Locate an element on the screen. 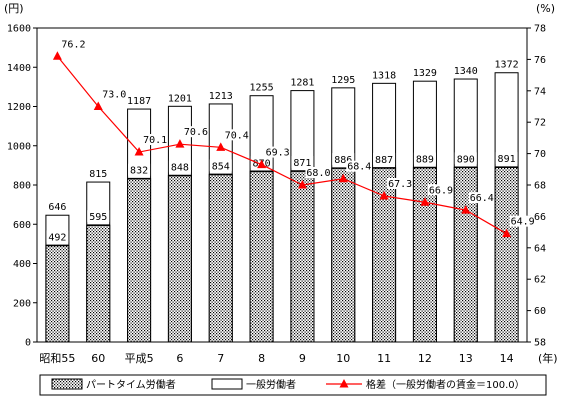 The width and height of the screenshot is (565, 403). part-time-worker-value-label: 492 is located at coordinates (57, 237).